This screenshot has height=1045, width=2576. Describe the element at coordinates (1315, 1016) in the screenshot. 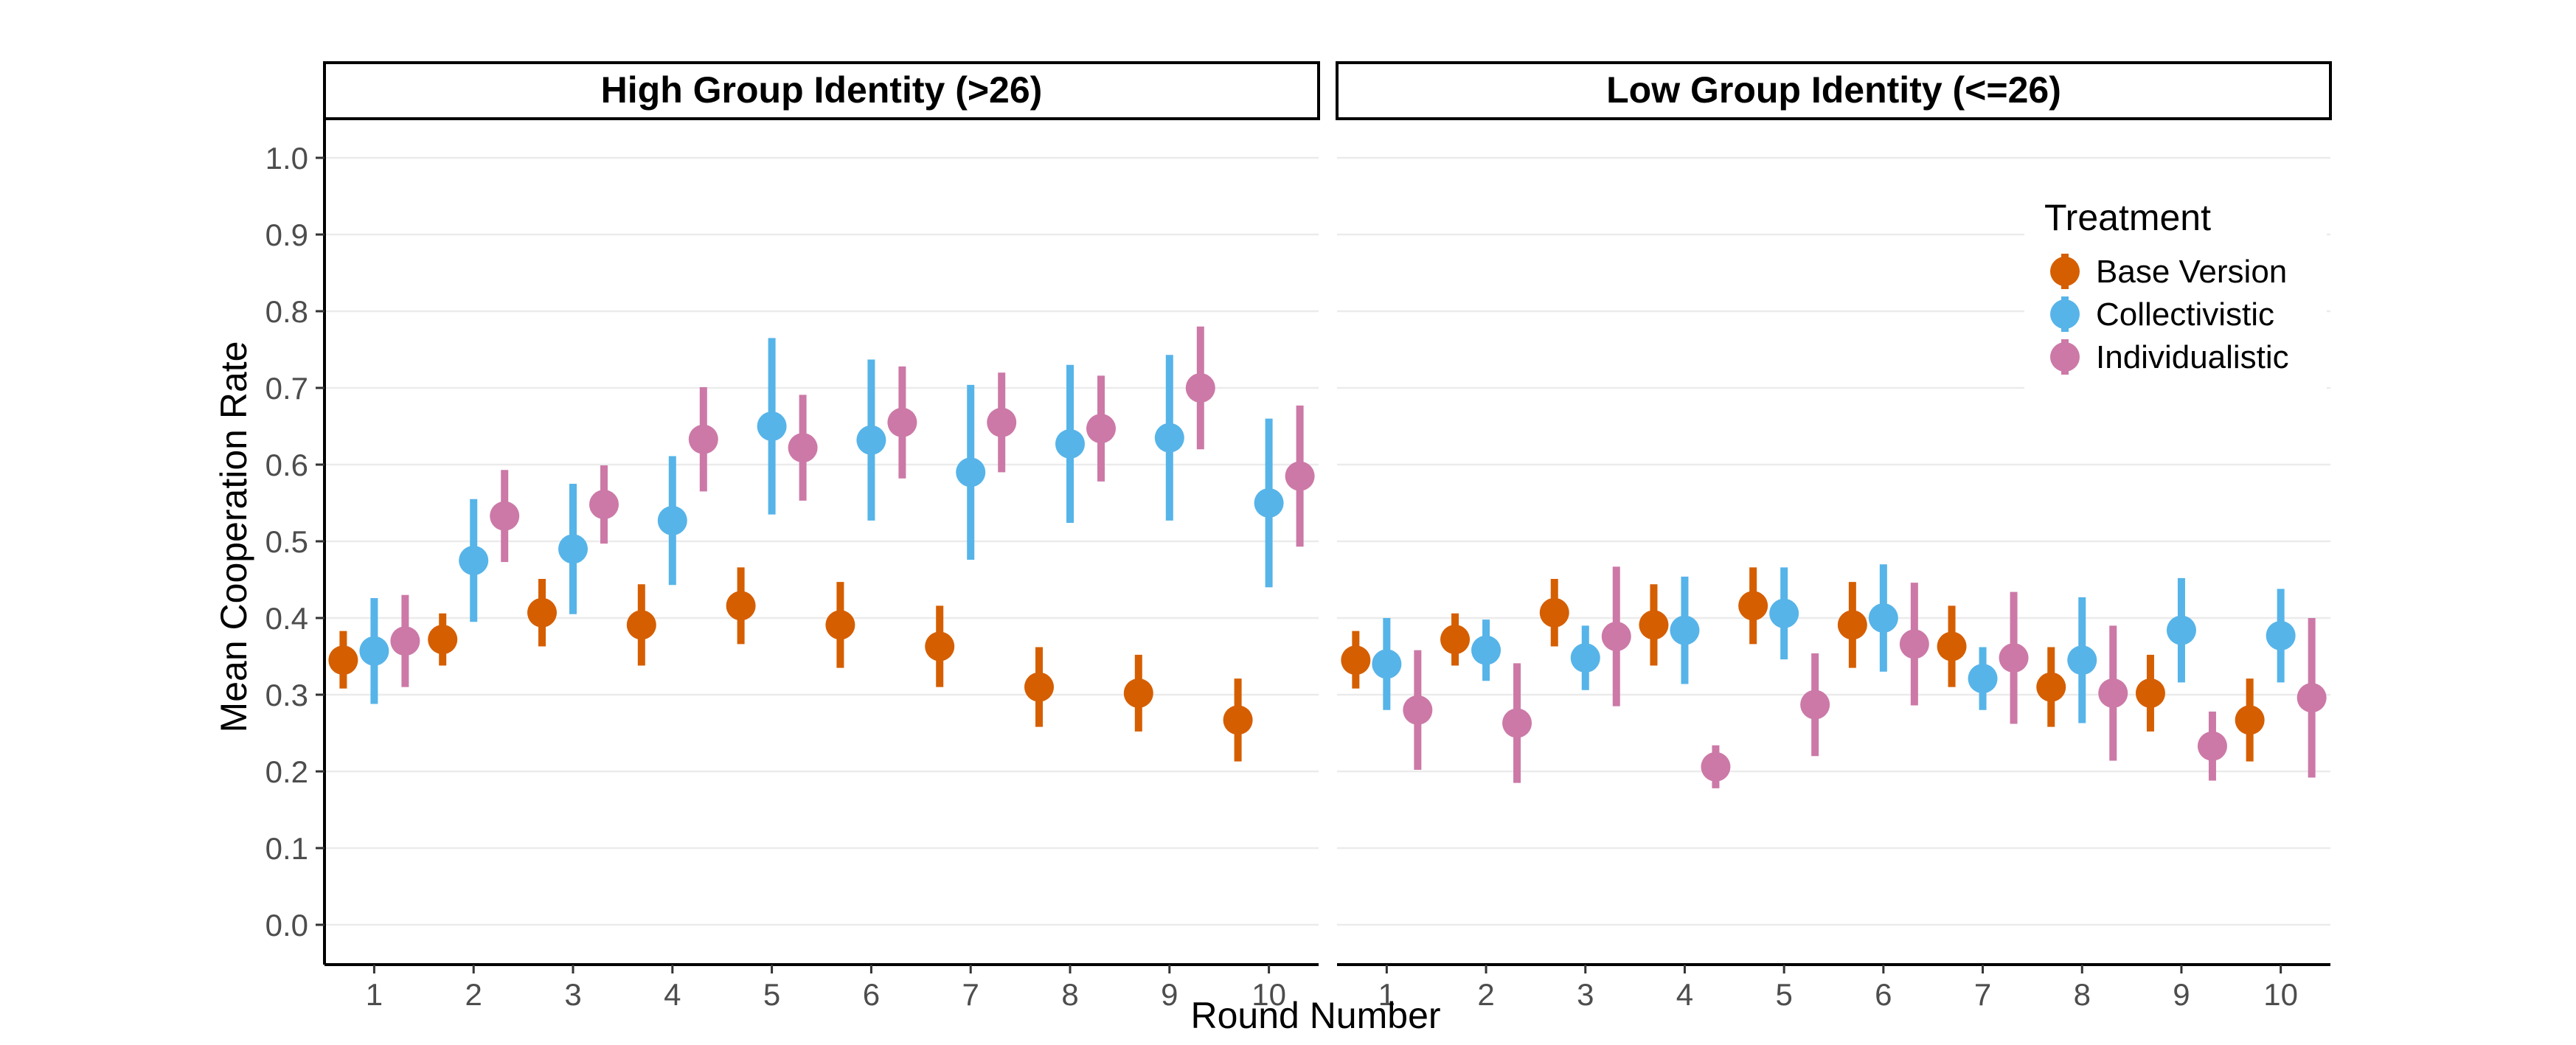

I see `x-axis-title: Round Number` at that location.